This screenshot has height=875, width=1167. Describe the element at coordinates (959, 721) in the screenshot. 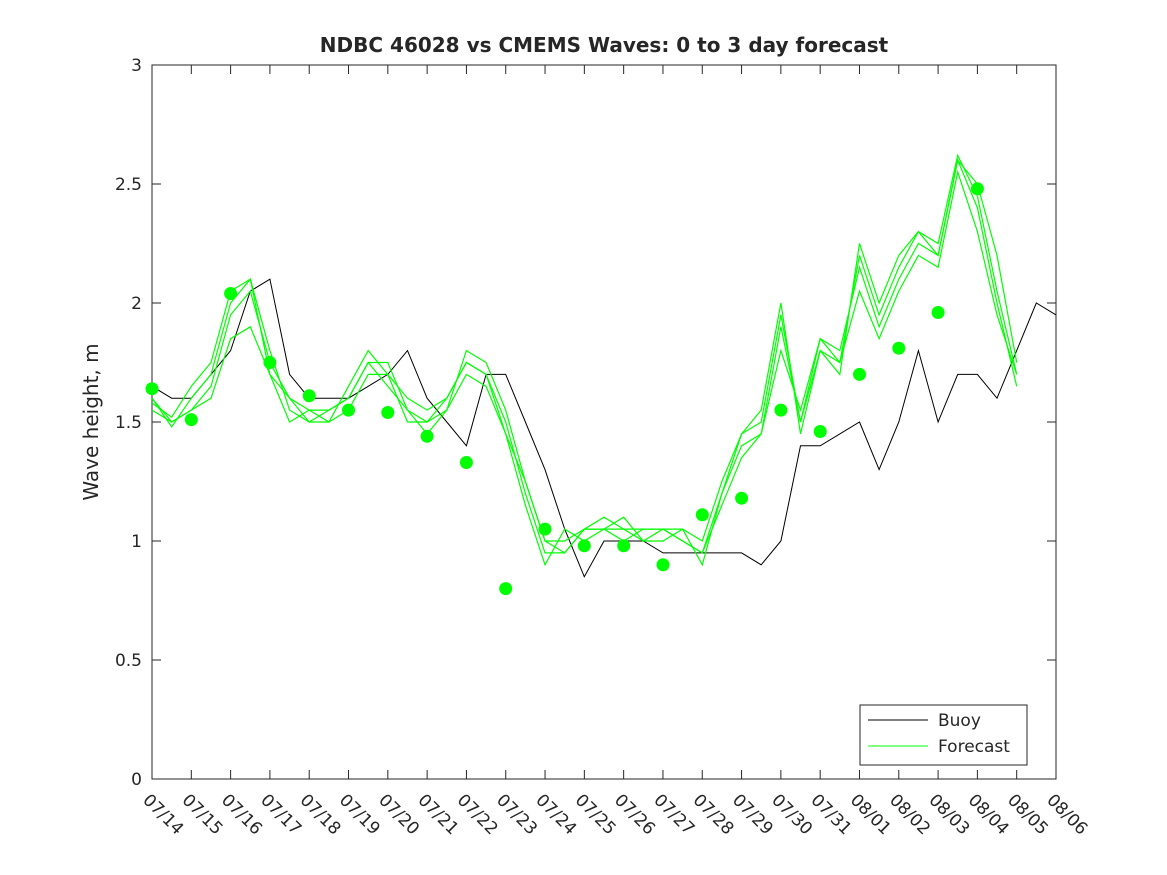

I see `legend-buoy-label: Buoy` at that location.